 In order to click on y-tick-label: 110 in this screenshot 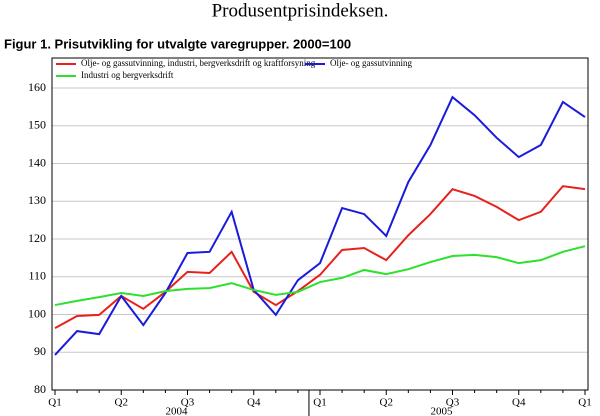, I will do `click(37, 276)`.